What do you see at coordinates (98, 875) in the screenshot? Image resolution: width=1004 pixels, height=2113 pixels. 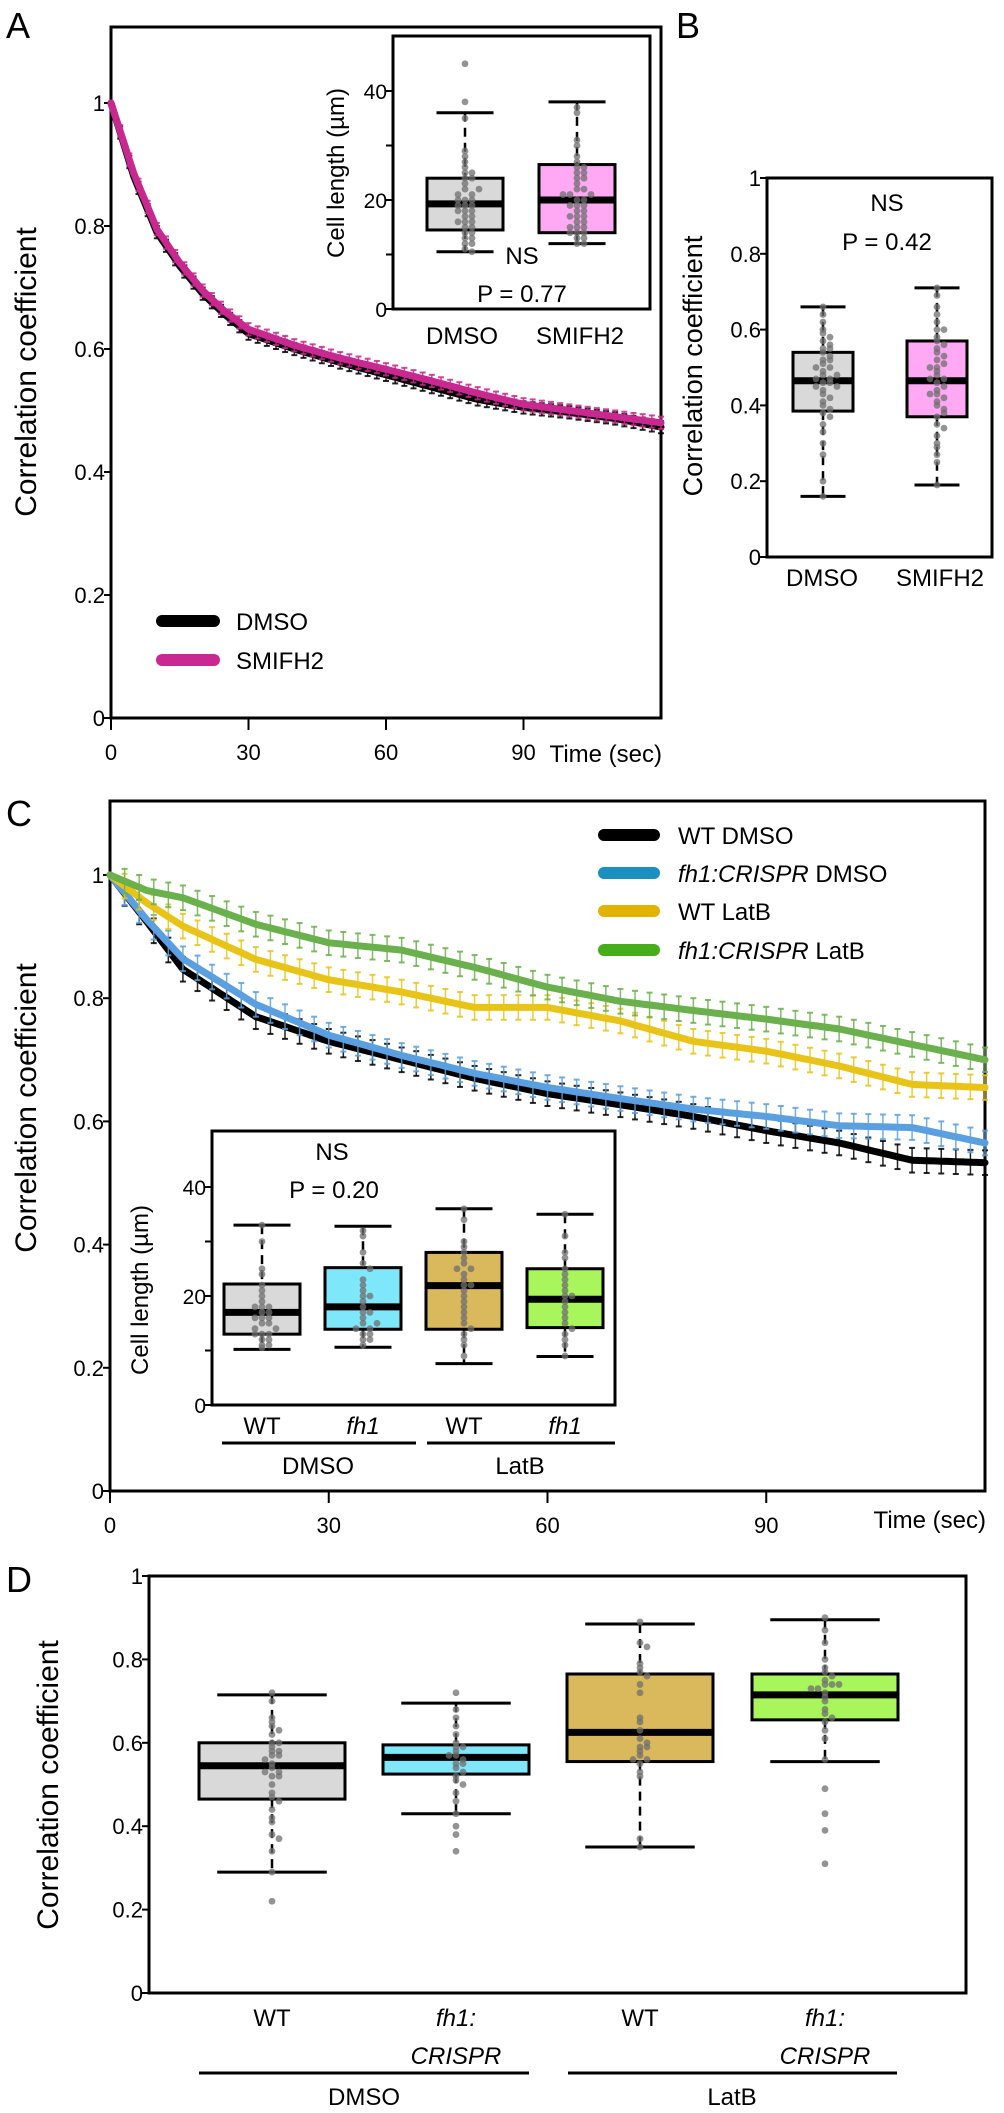 I see `y-tick-label: 1` at bounding box center [98, 875].